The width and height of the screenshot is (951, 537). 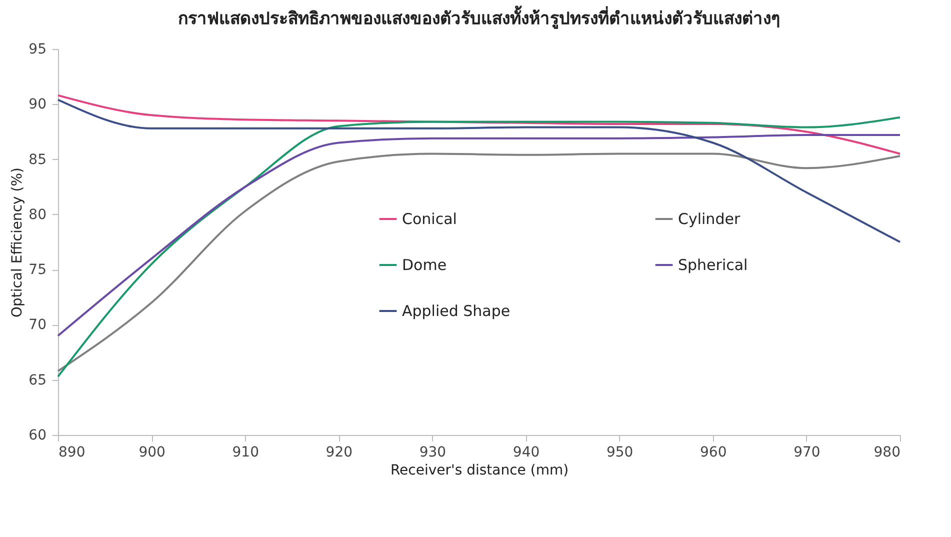 I want to click on x-tick-label: 980, so click(x=887, y=452).